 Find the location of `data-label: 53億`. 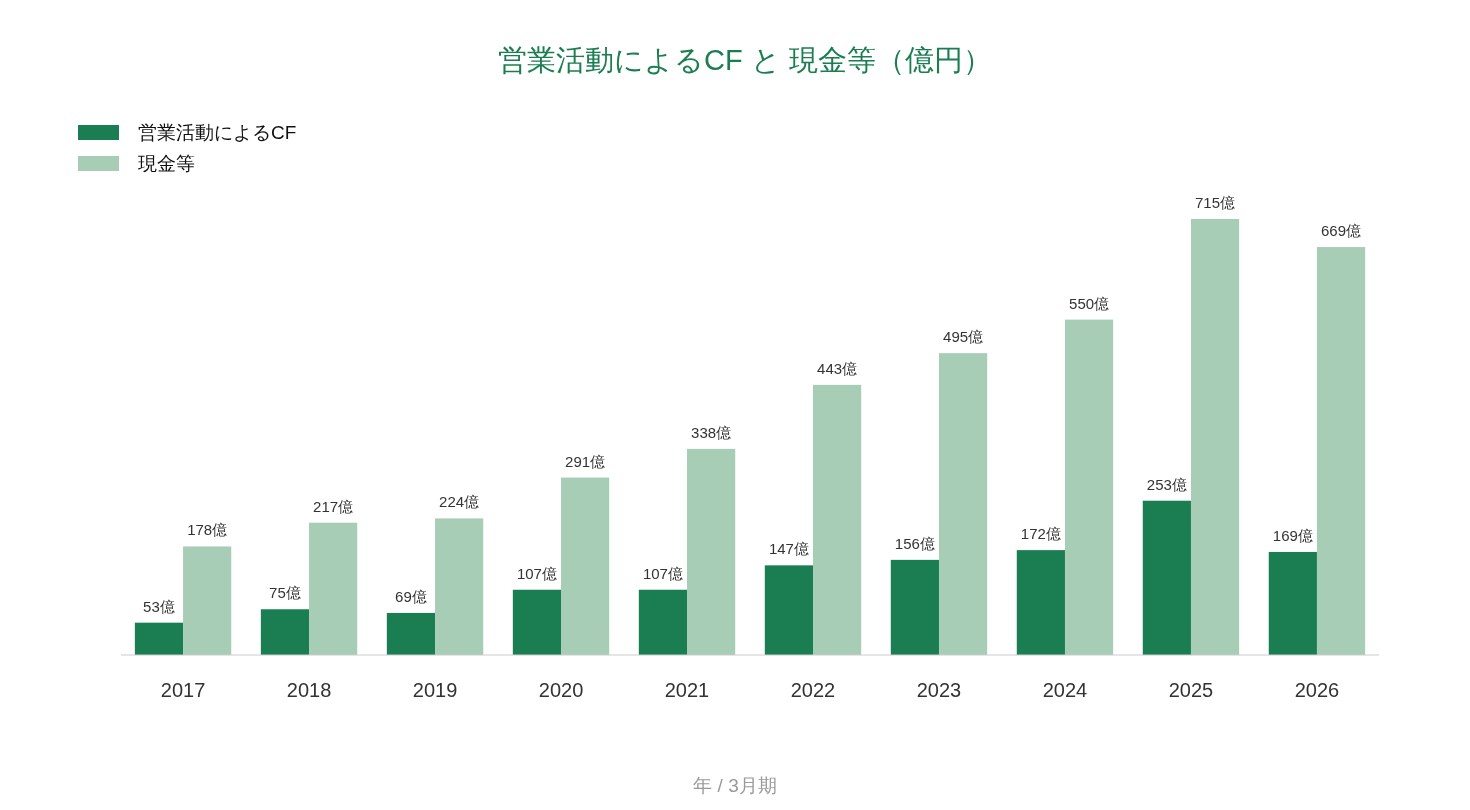

data-label: 53億 is located at coordinates (159, 606).